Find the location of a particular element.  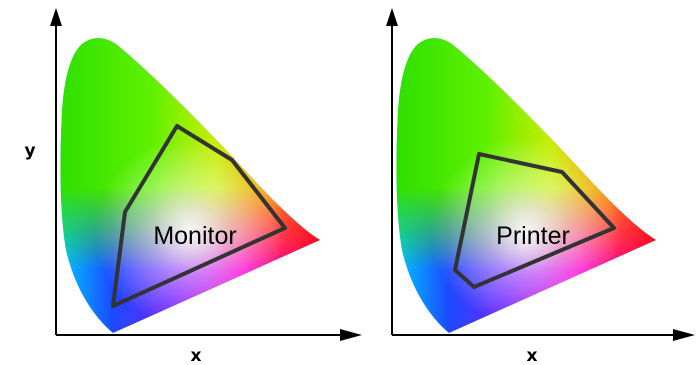

right-x-axis-arrow is located at coordinates (684, 335).